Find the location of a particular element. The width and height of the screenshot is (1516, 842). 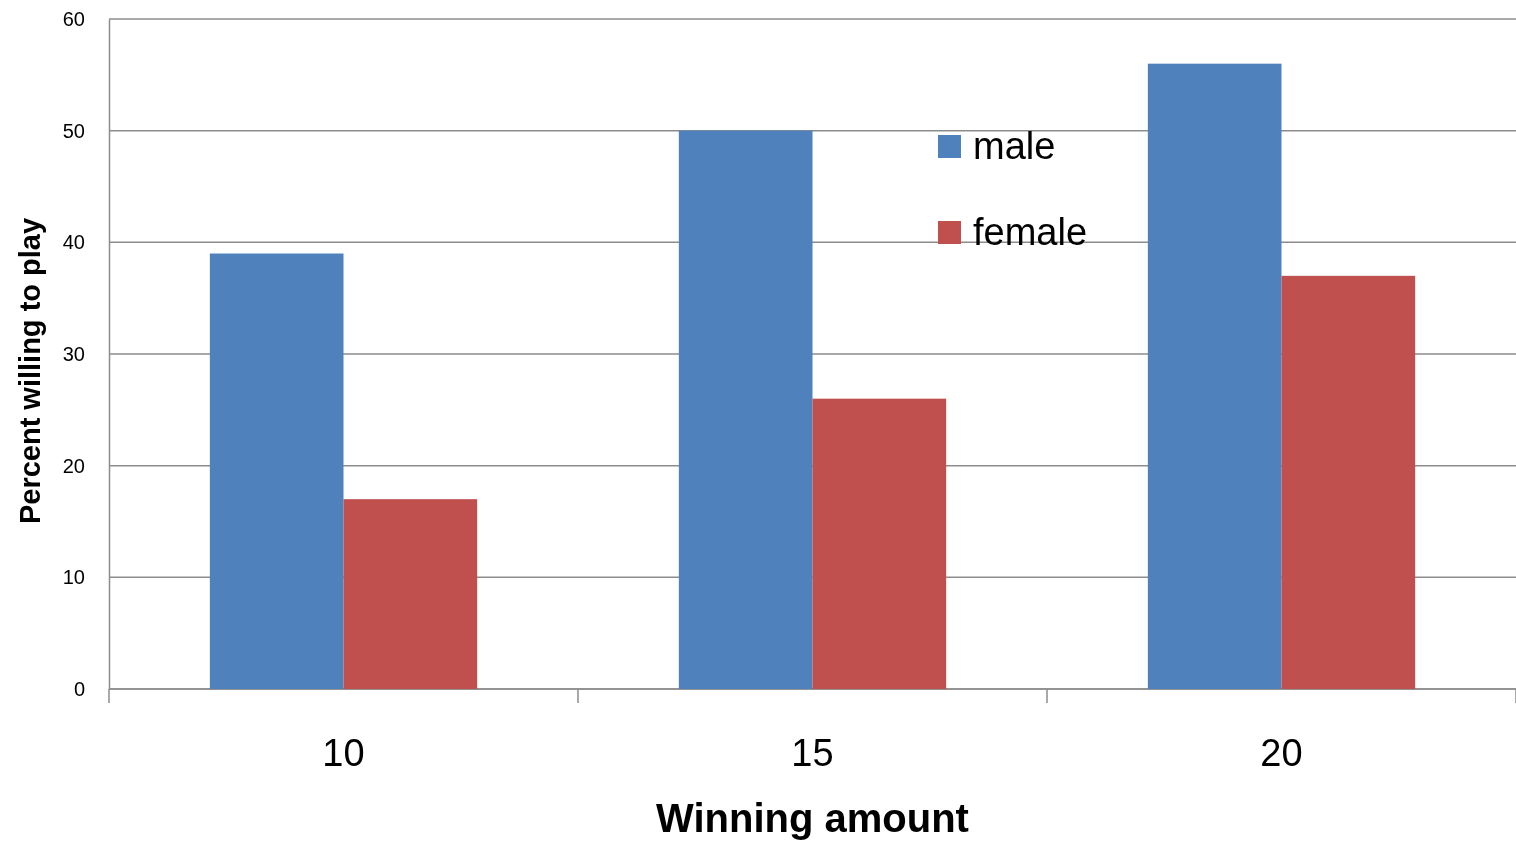

y-tick-label: 30 is located at coordinates (73, 353).